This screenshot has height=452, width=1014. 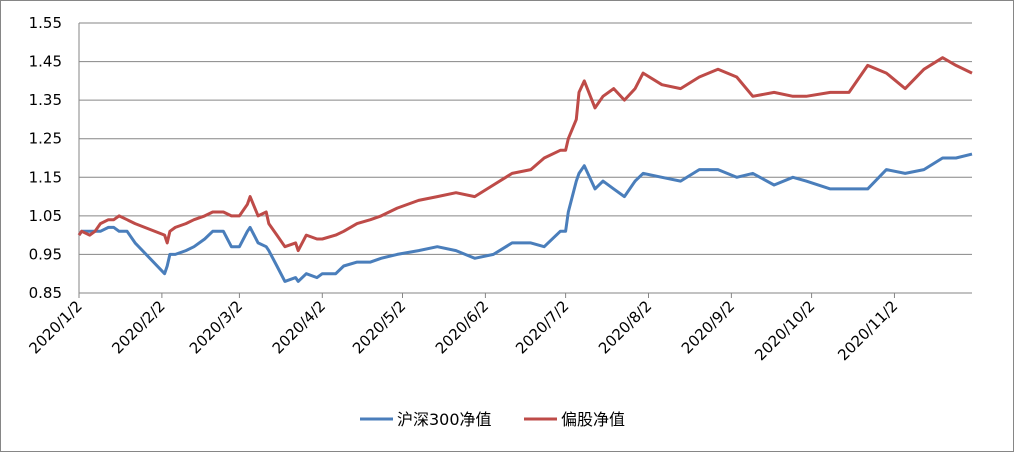 What do you see at coordinates (45, 139) in the screenshot?
I see `y-tick-label: 1.25` at bounding box center [45, 139].